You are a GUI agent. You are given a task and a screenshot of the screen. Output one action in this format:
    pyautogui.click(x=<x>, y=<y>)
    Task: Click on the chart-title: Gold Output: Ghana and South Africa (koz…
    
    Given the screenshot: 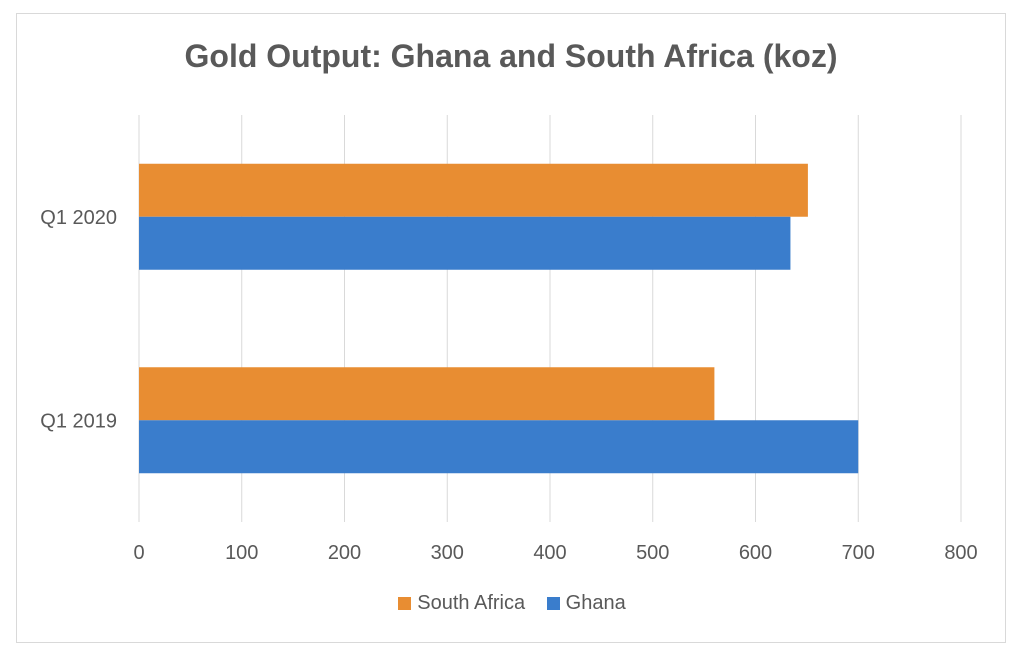 What is the action you would take?
    pyautogui.click(x=511, y=56)
    